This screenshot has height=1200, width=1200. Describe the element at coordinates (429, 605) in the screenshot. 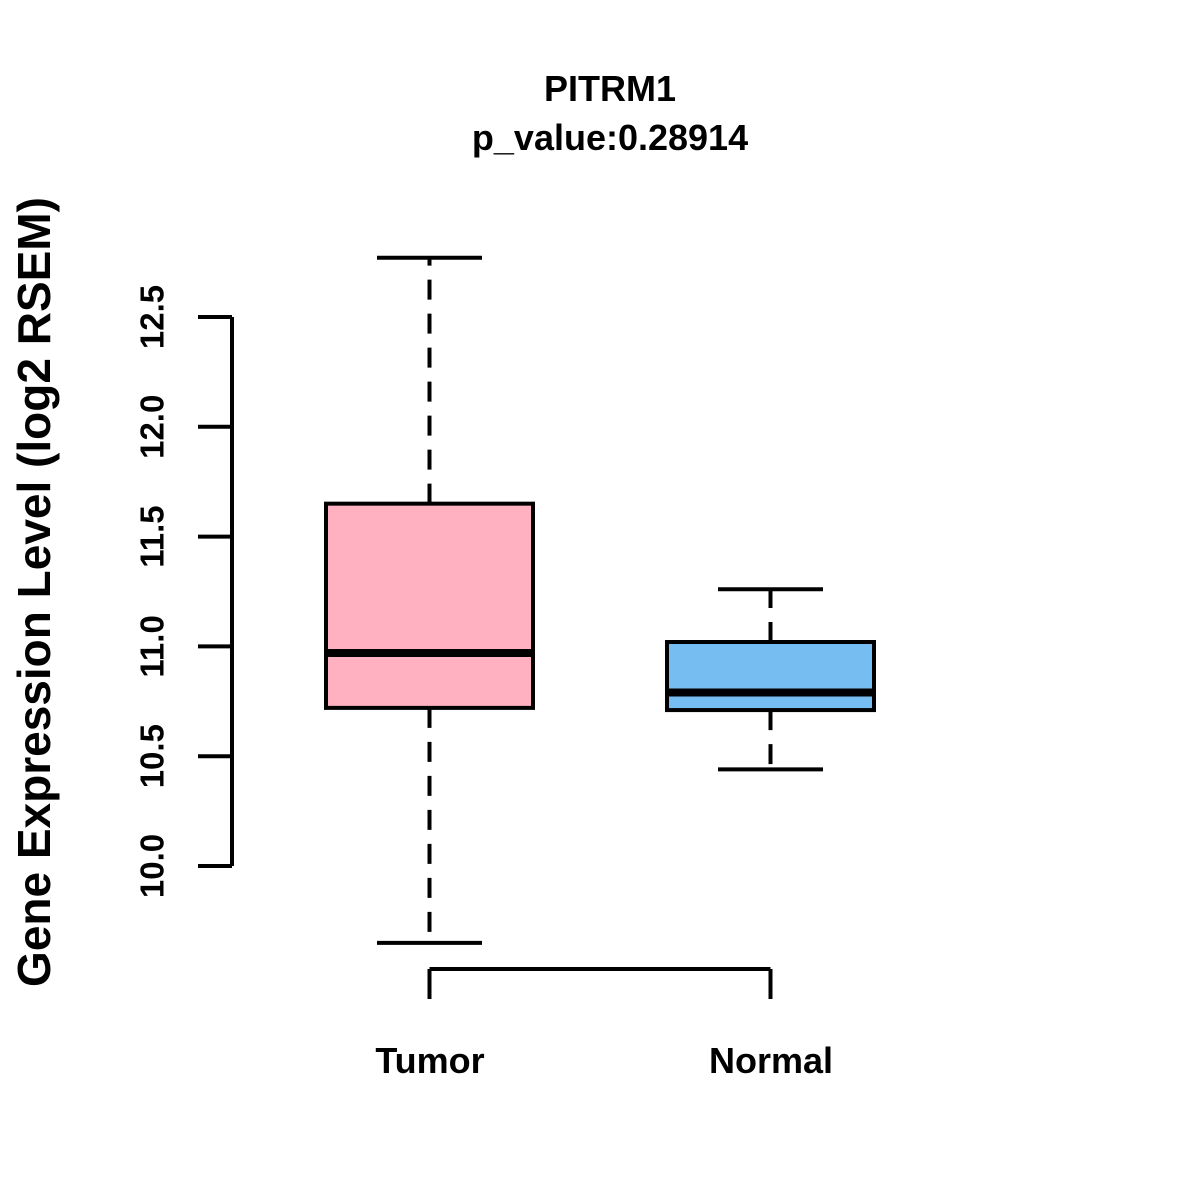

I see `box-tumor` at that location.